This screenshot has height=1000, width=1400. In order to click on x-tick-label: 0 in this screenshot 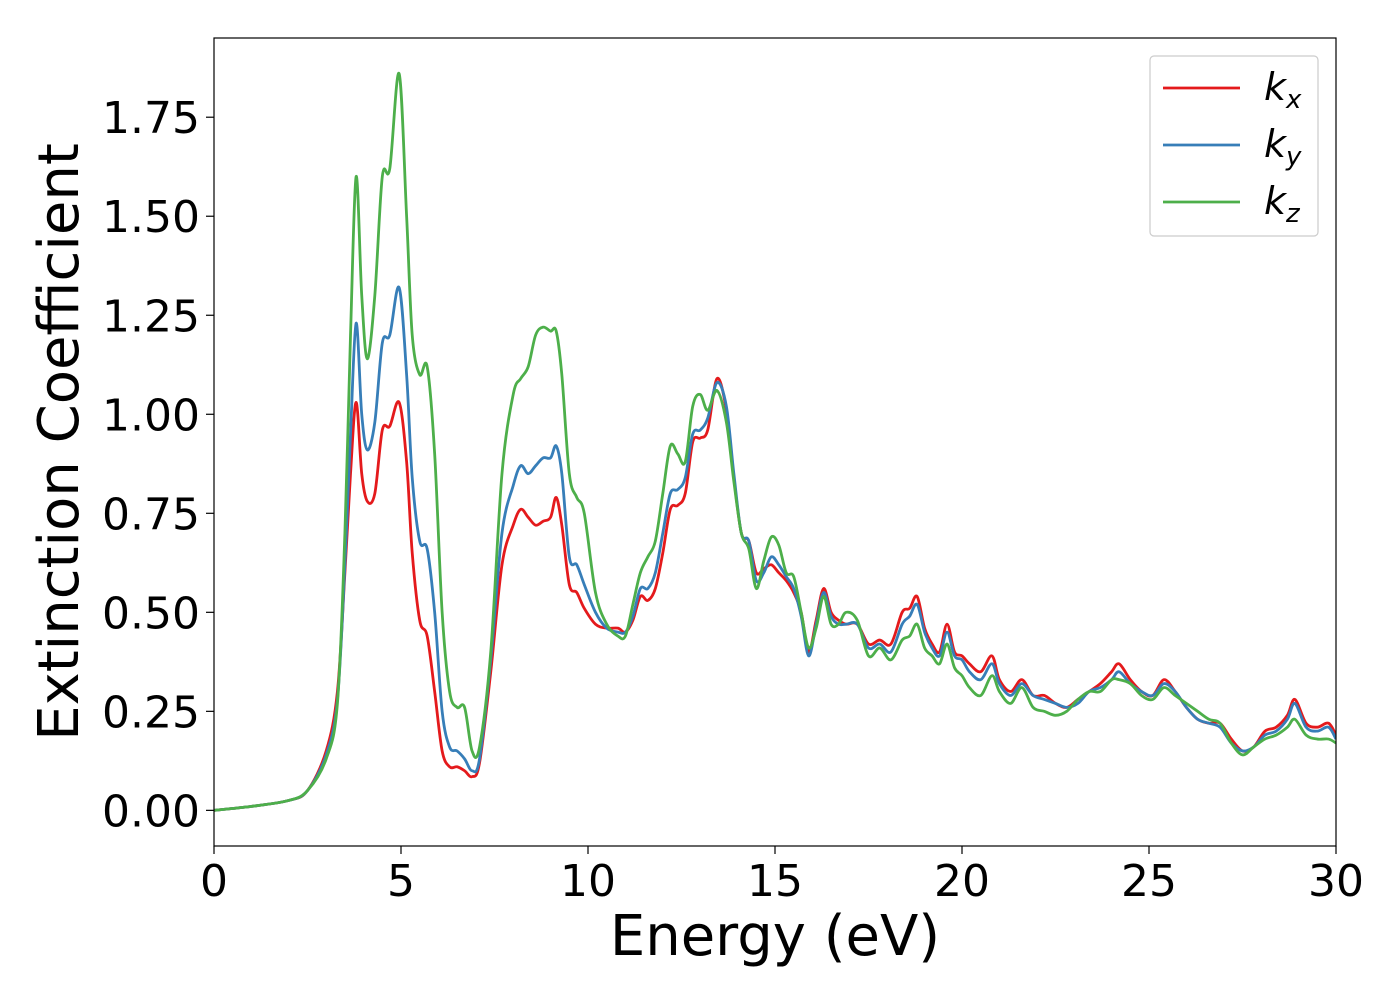, I will do `click(214, 881)`.